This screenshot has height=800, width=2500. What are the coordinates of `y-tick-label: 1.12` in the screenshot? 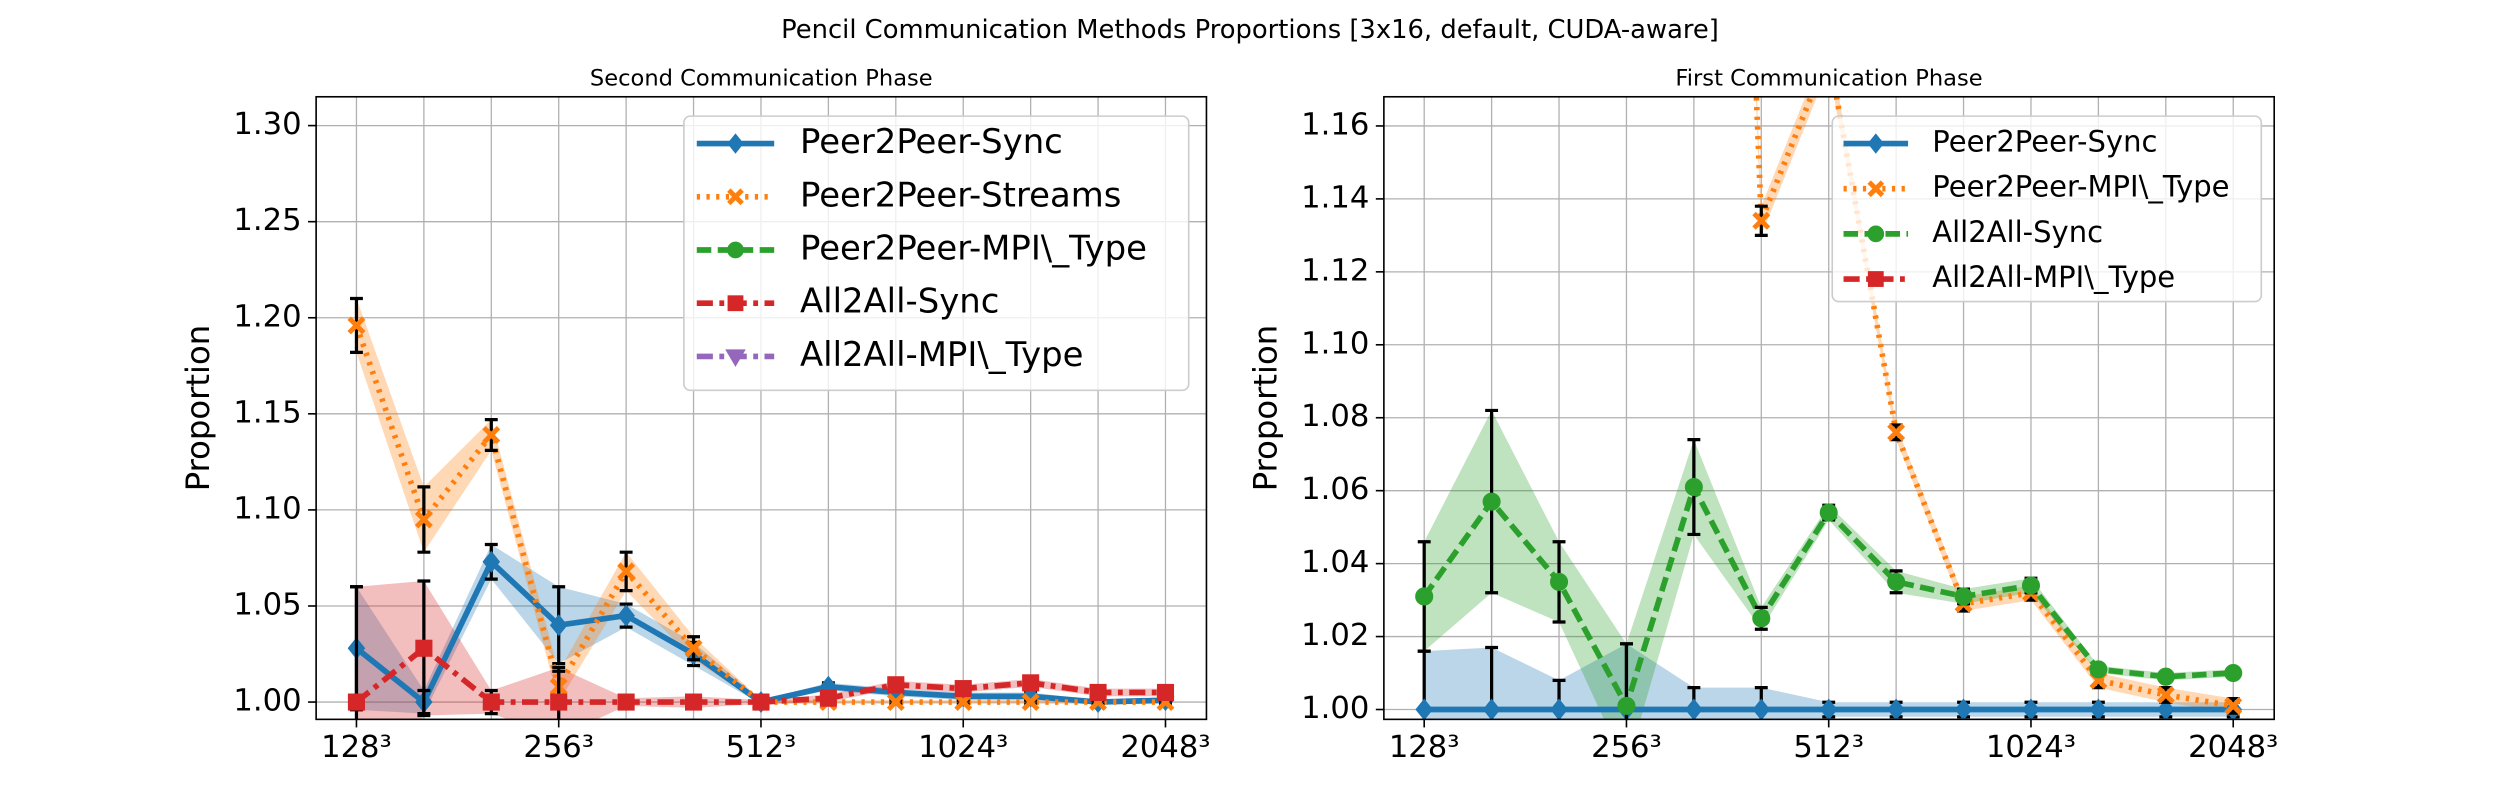 It's located at (1335, 270).